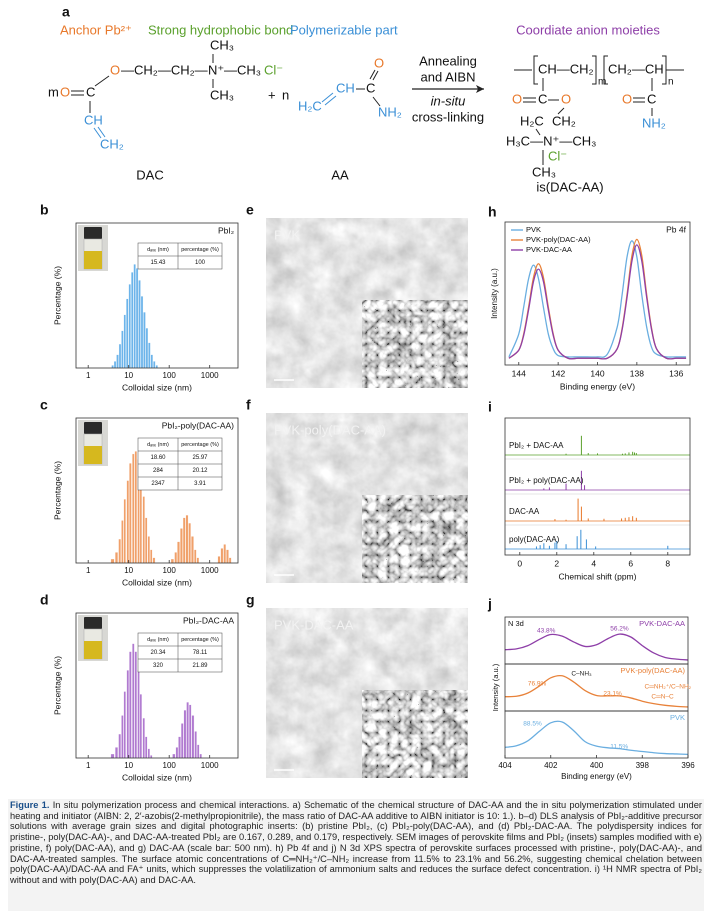  I want to click on atom: CH₂, so click(112, 143).